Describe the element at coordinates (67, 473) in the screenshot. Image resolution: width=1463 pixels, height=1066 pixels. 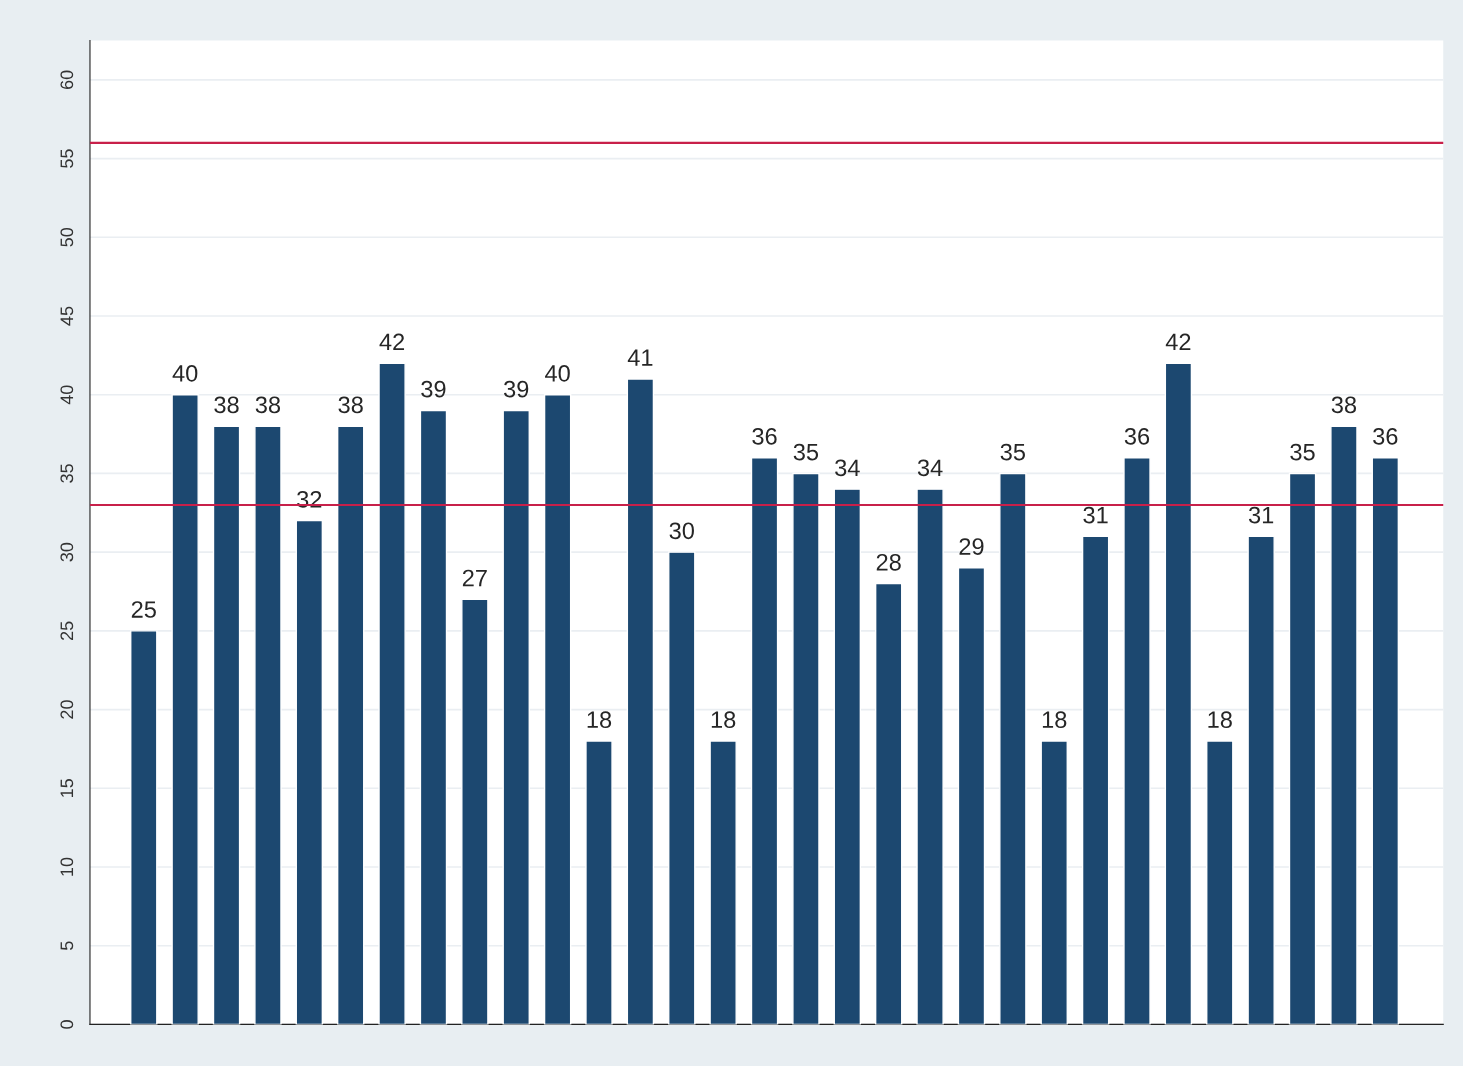
I see `y-tick-label: 35` at that location.